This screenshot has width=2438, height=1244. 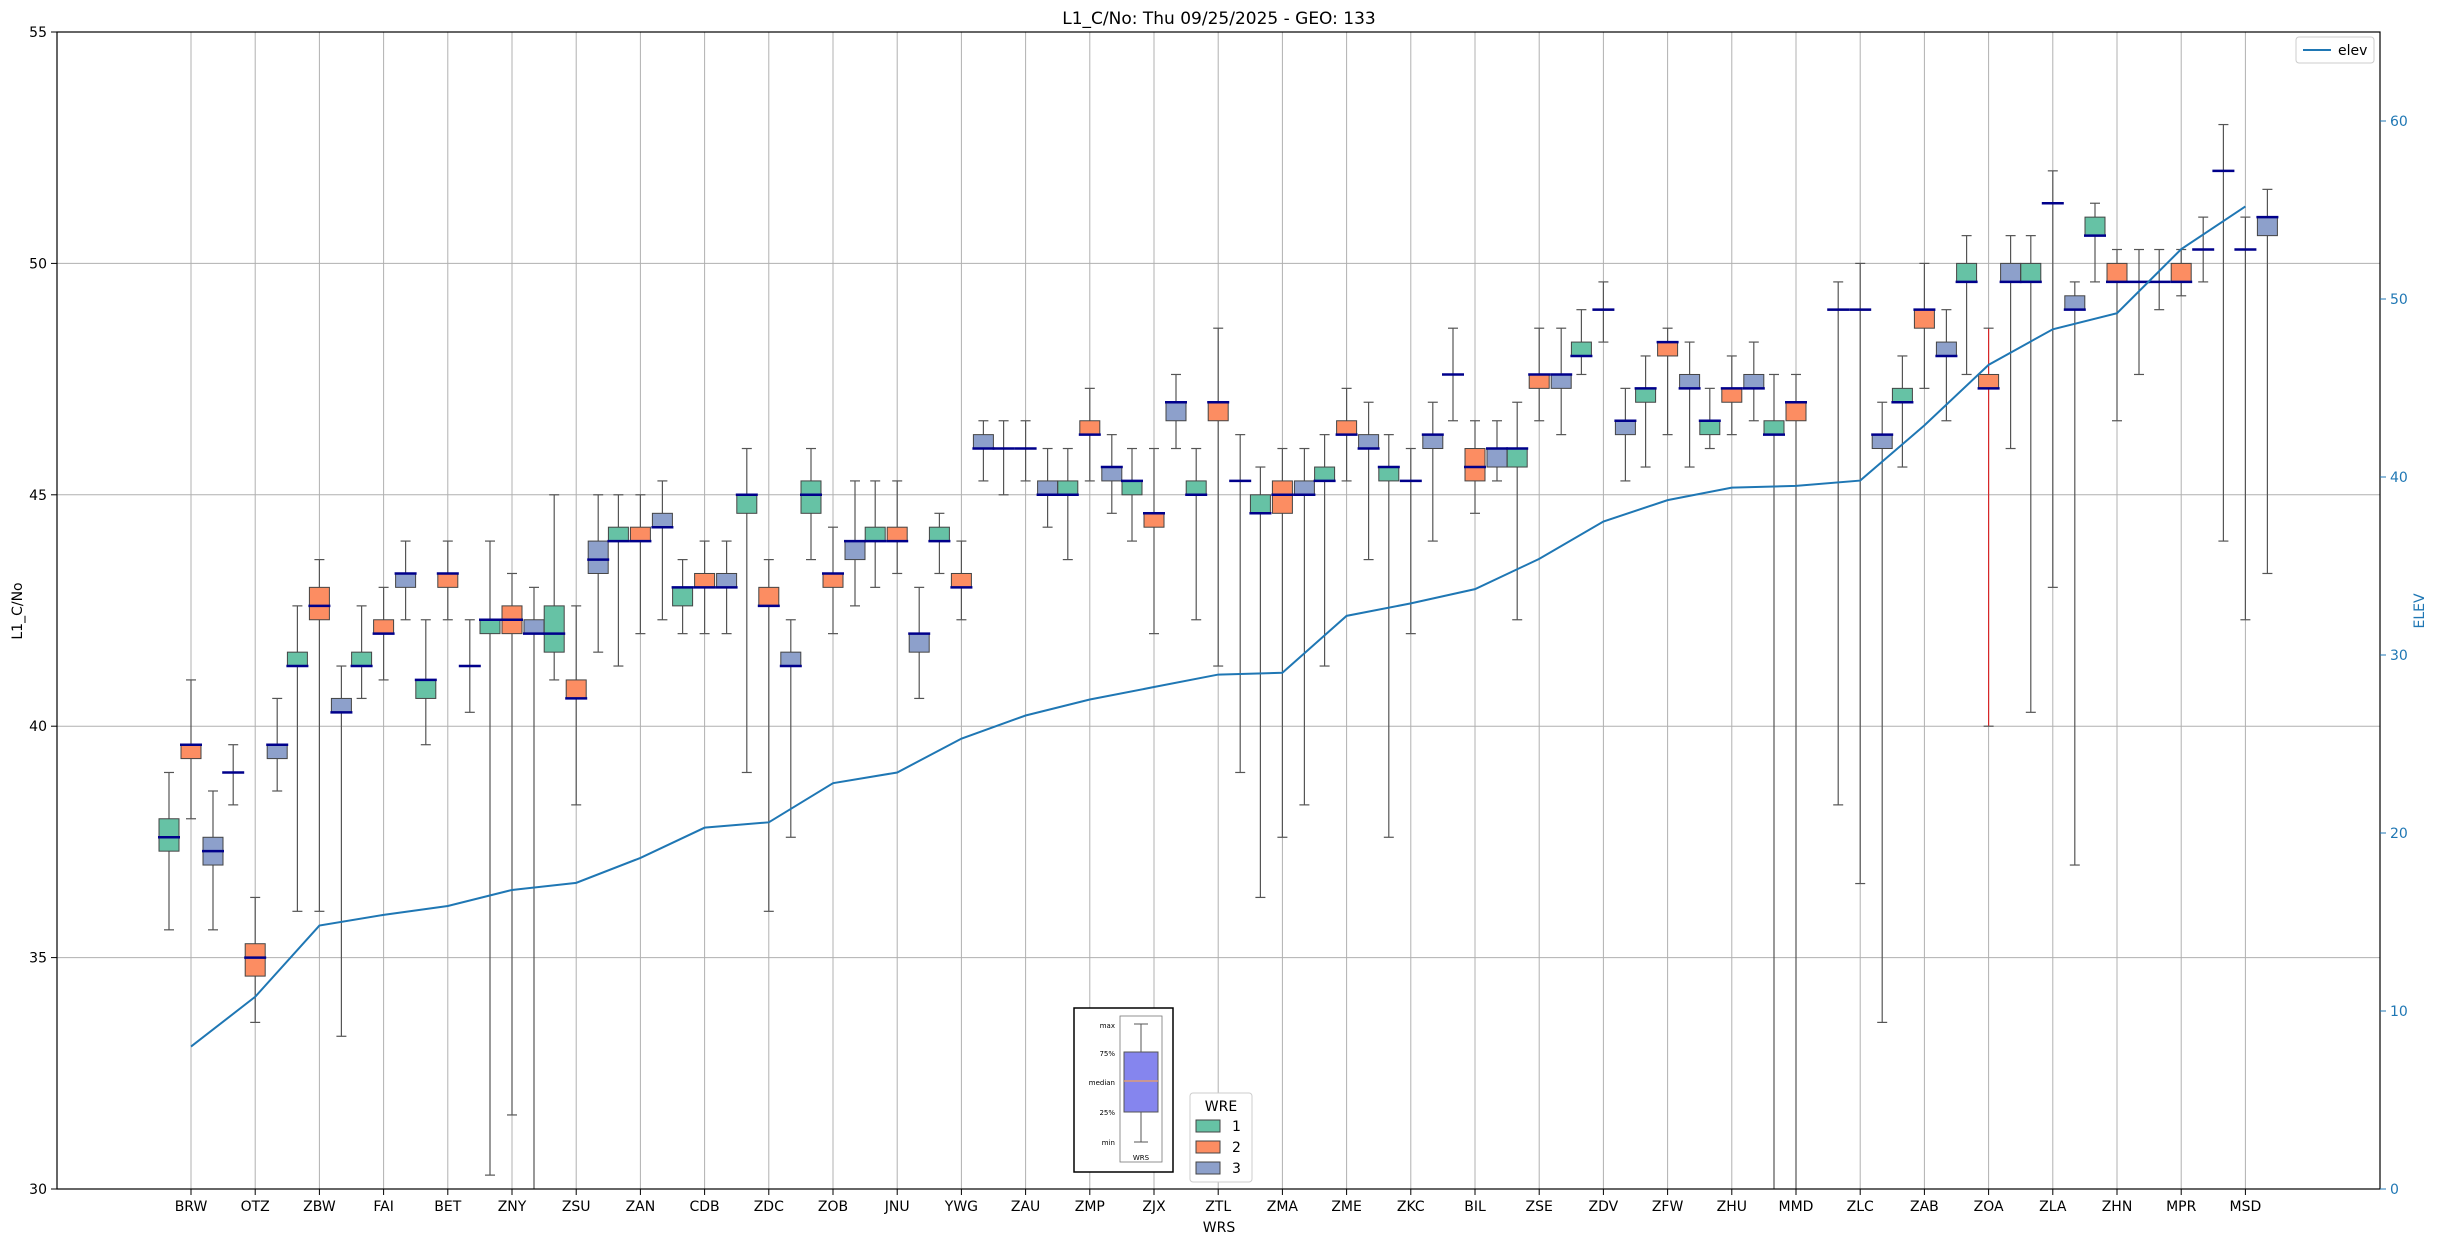 What do you see at coordinates (1732, 1207) in the screenshot?
I see `x-tick-label: ZHU` at bounding box center [1732, 1207].